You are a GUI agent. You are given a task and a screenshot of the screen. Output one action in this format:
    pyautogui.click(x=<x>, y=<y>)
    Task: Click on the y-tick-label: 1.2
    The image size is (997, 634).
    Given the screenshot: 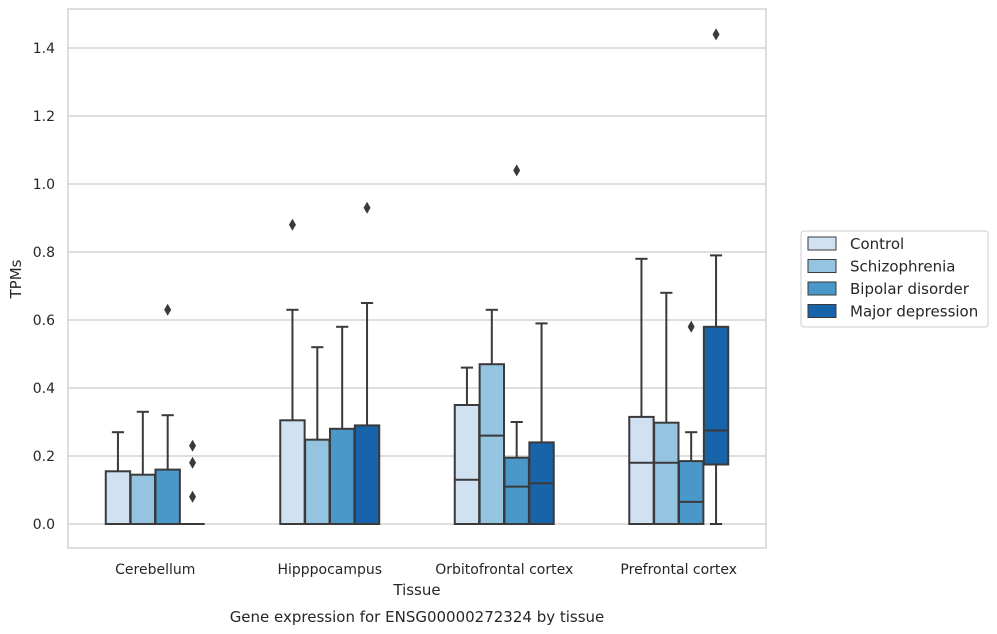 What is the action you would take?
    pyautogui.click(x=44, y=117)
    